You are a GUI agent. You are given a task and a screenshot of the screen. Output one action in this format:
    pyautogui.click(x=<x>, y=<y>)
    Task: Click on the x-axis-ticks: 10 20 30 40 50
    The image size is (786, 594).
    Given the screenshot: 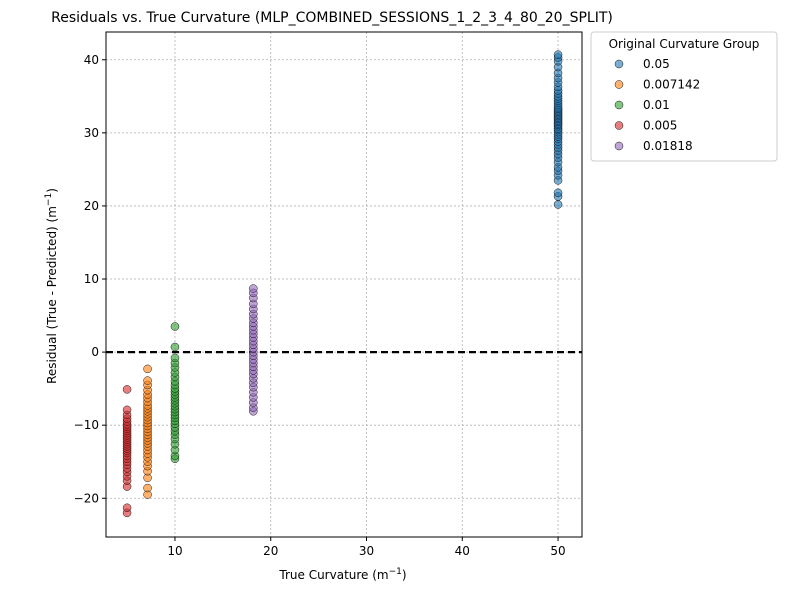 What is the action you would take?
    pyautogui.click(x=366, y=547)
    